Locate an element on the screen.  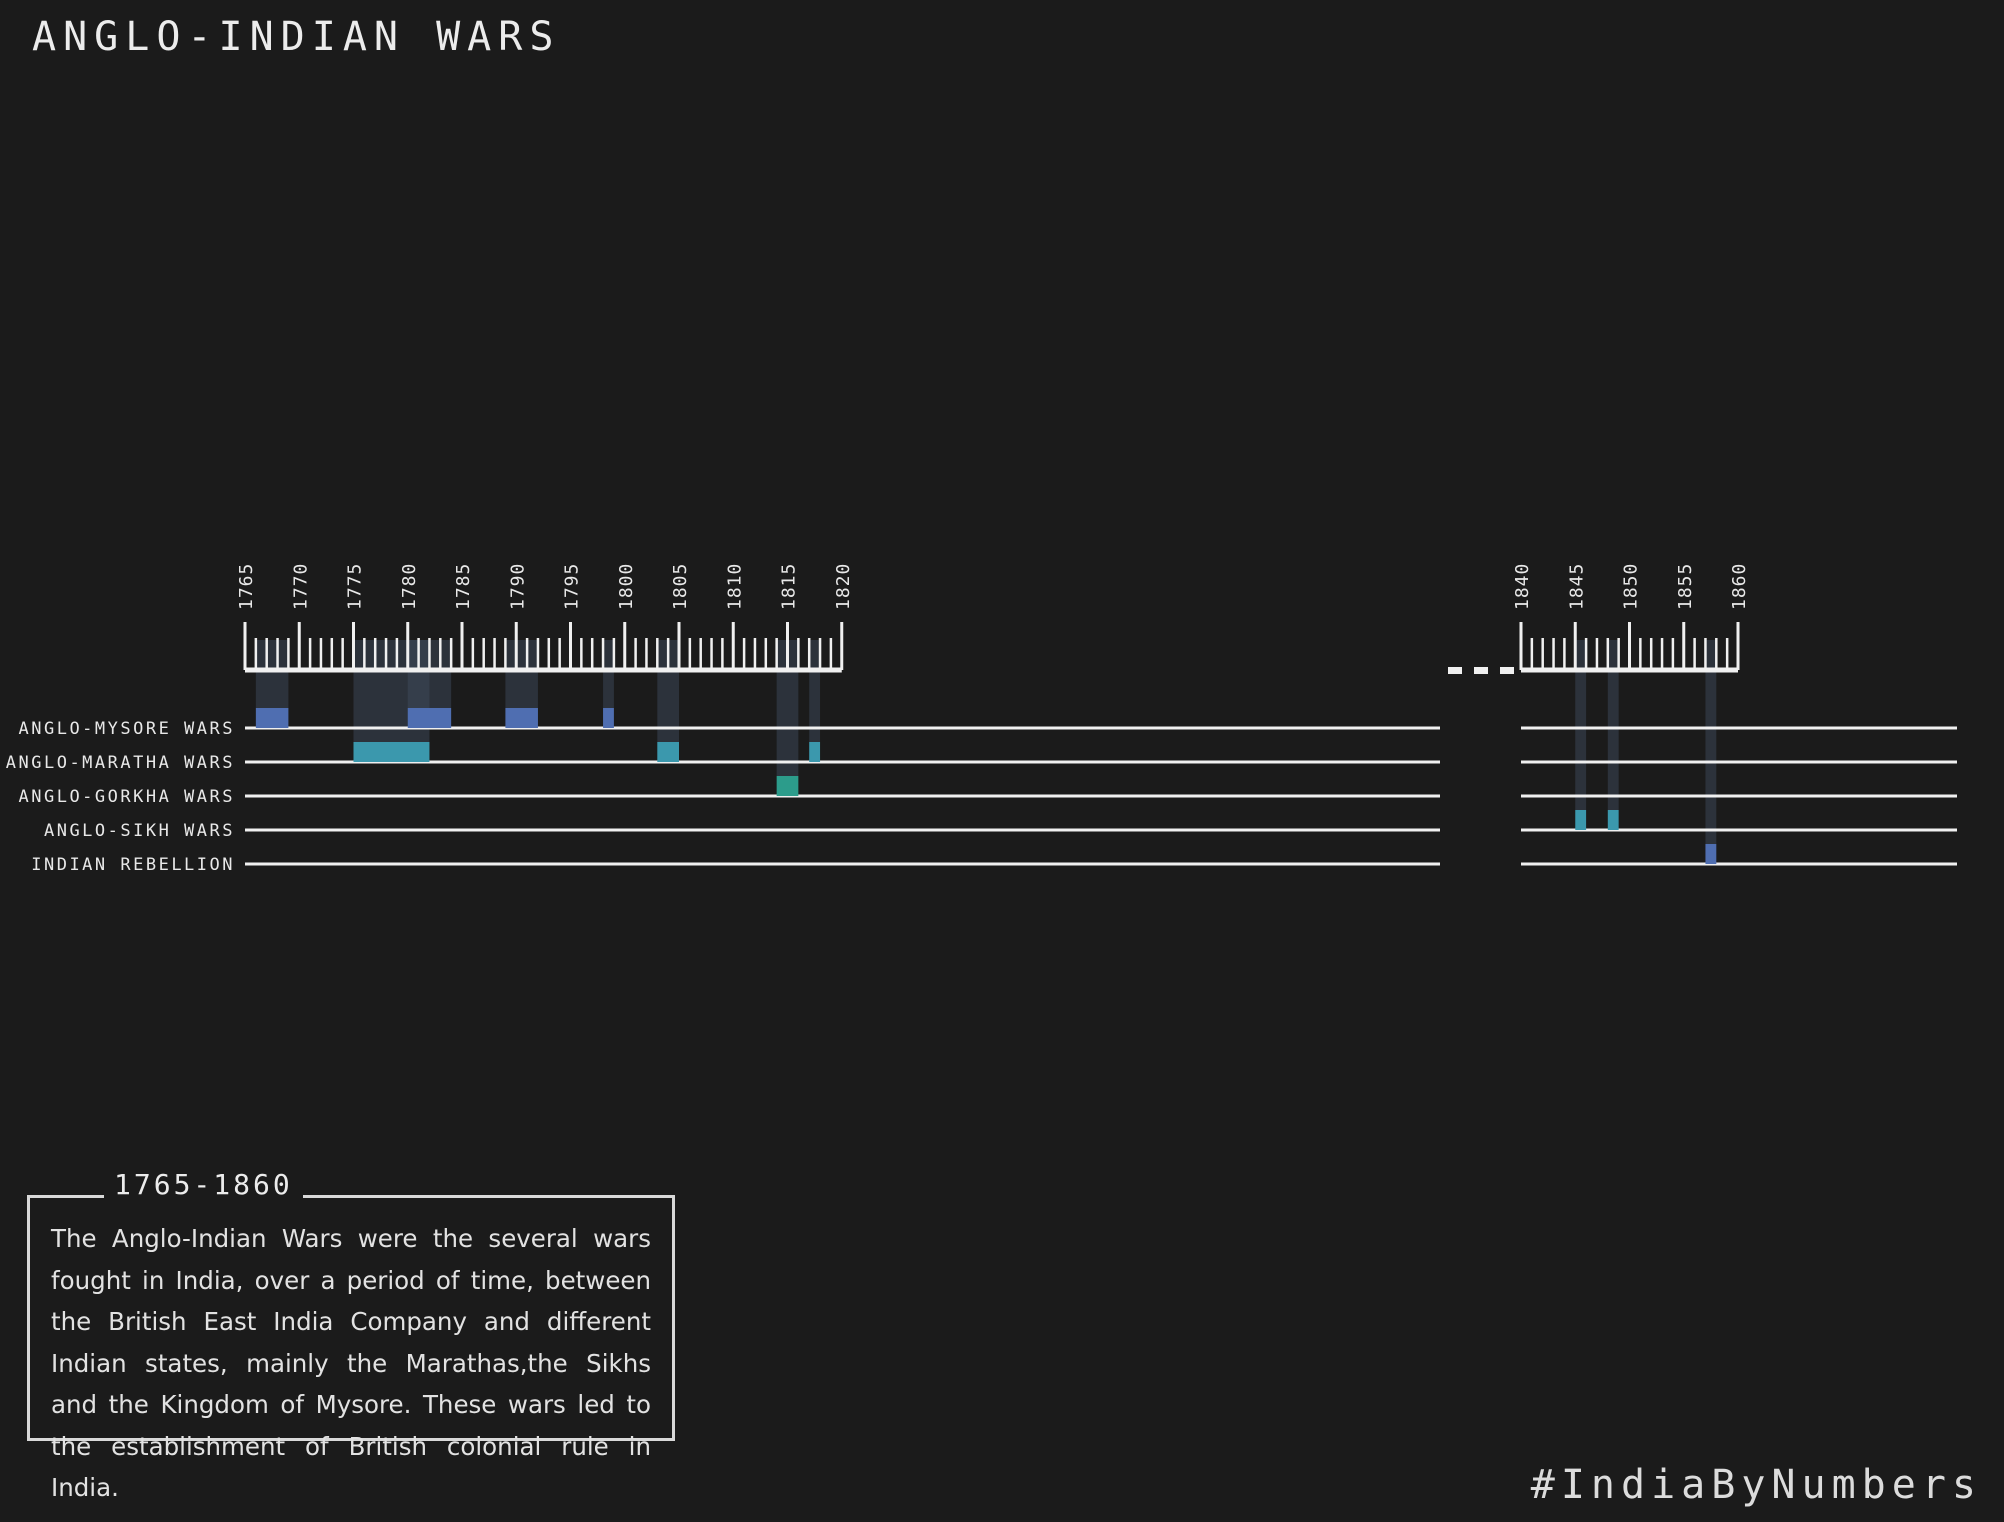
axis-tick-label: 1790 is located at coordinates (517, 586).